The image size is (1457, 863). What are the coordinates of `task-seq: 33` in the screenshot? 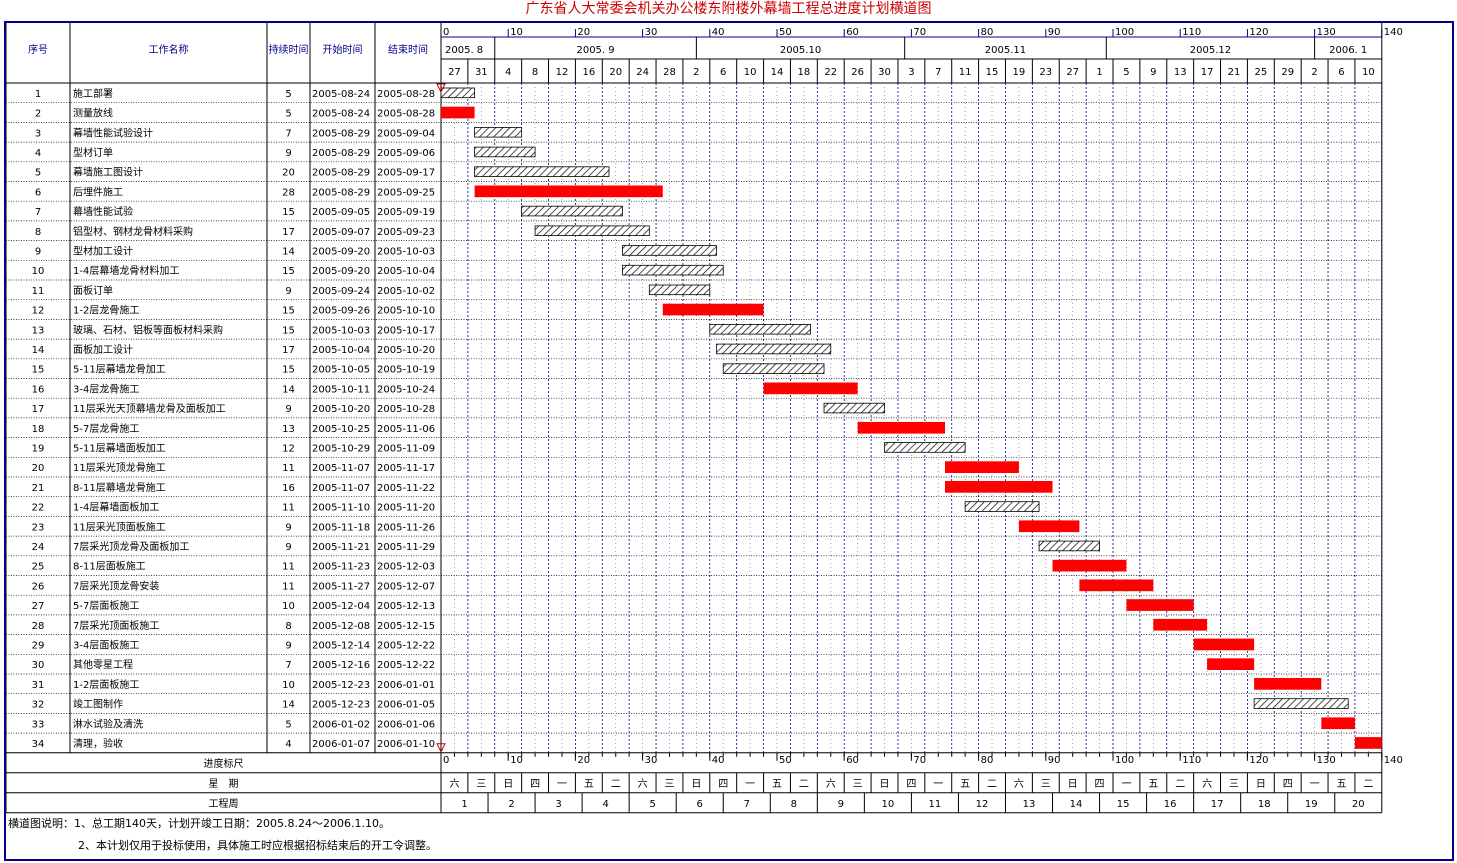 It's located at (38, 724).